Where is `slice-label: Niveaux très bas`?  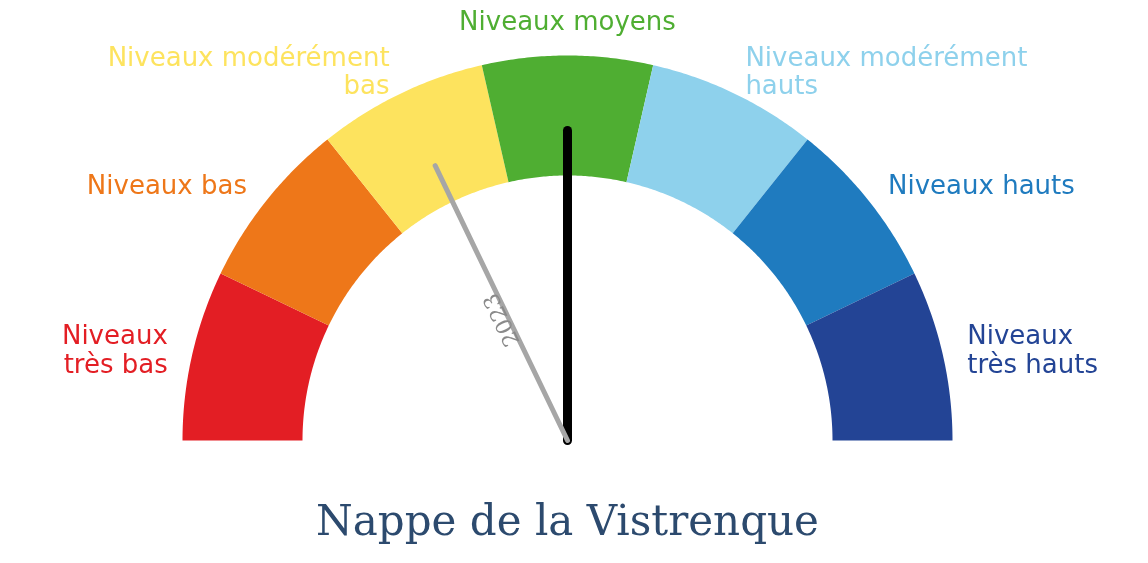
slice-label: Niveaux très bas is located at coordinates (114, 349).